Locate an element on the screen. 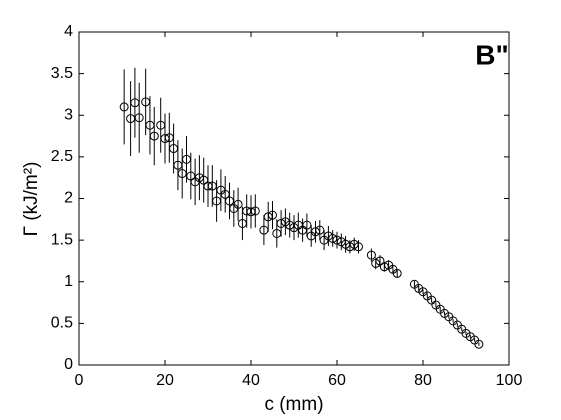  y-tick-label: 3 is located at coordinates (68, 114).